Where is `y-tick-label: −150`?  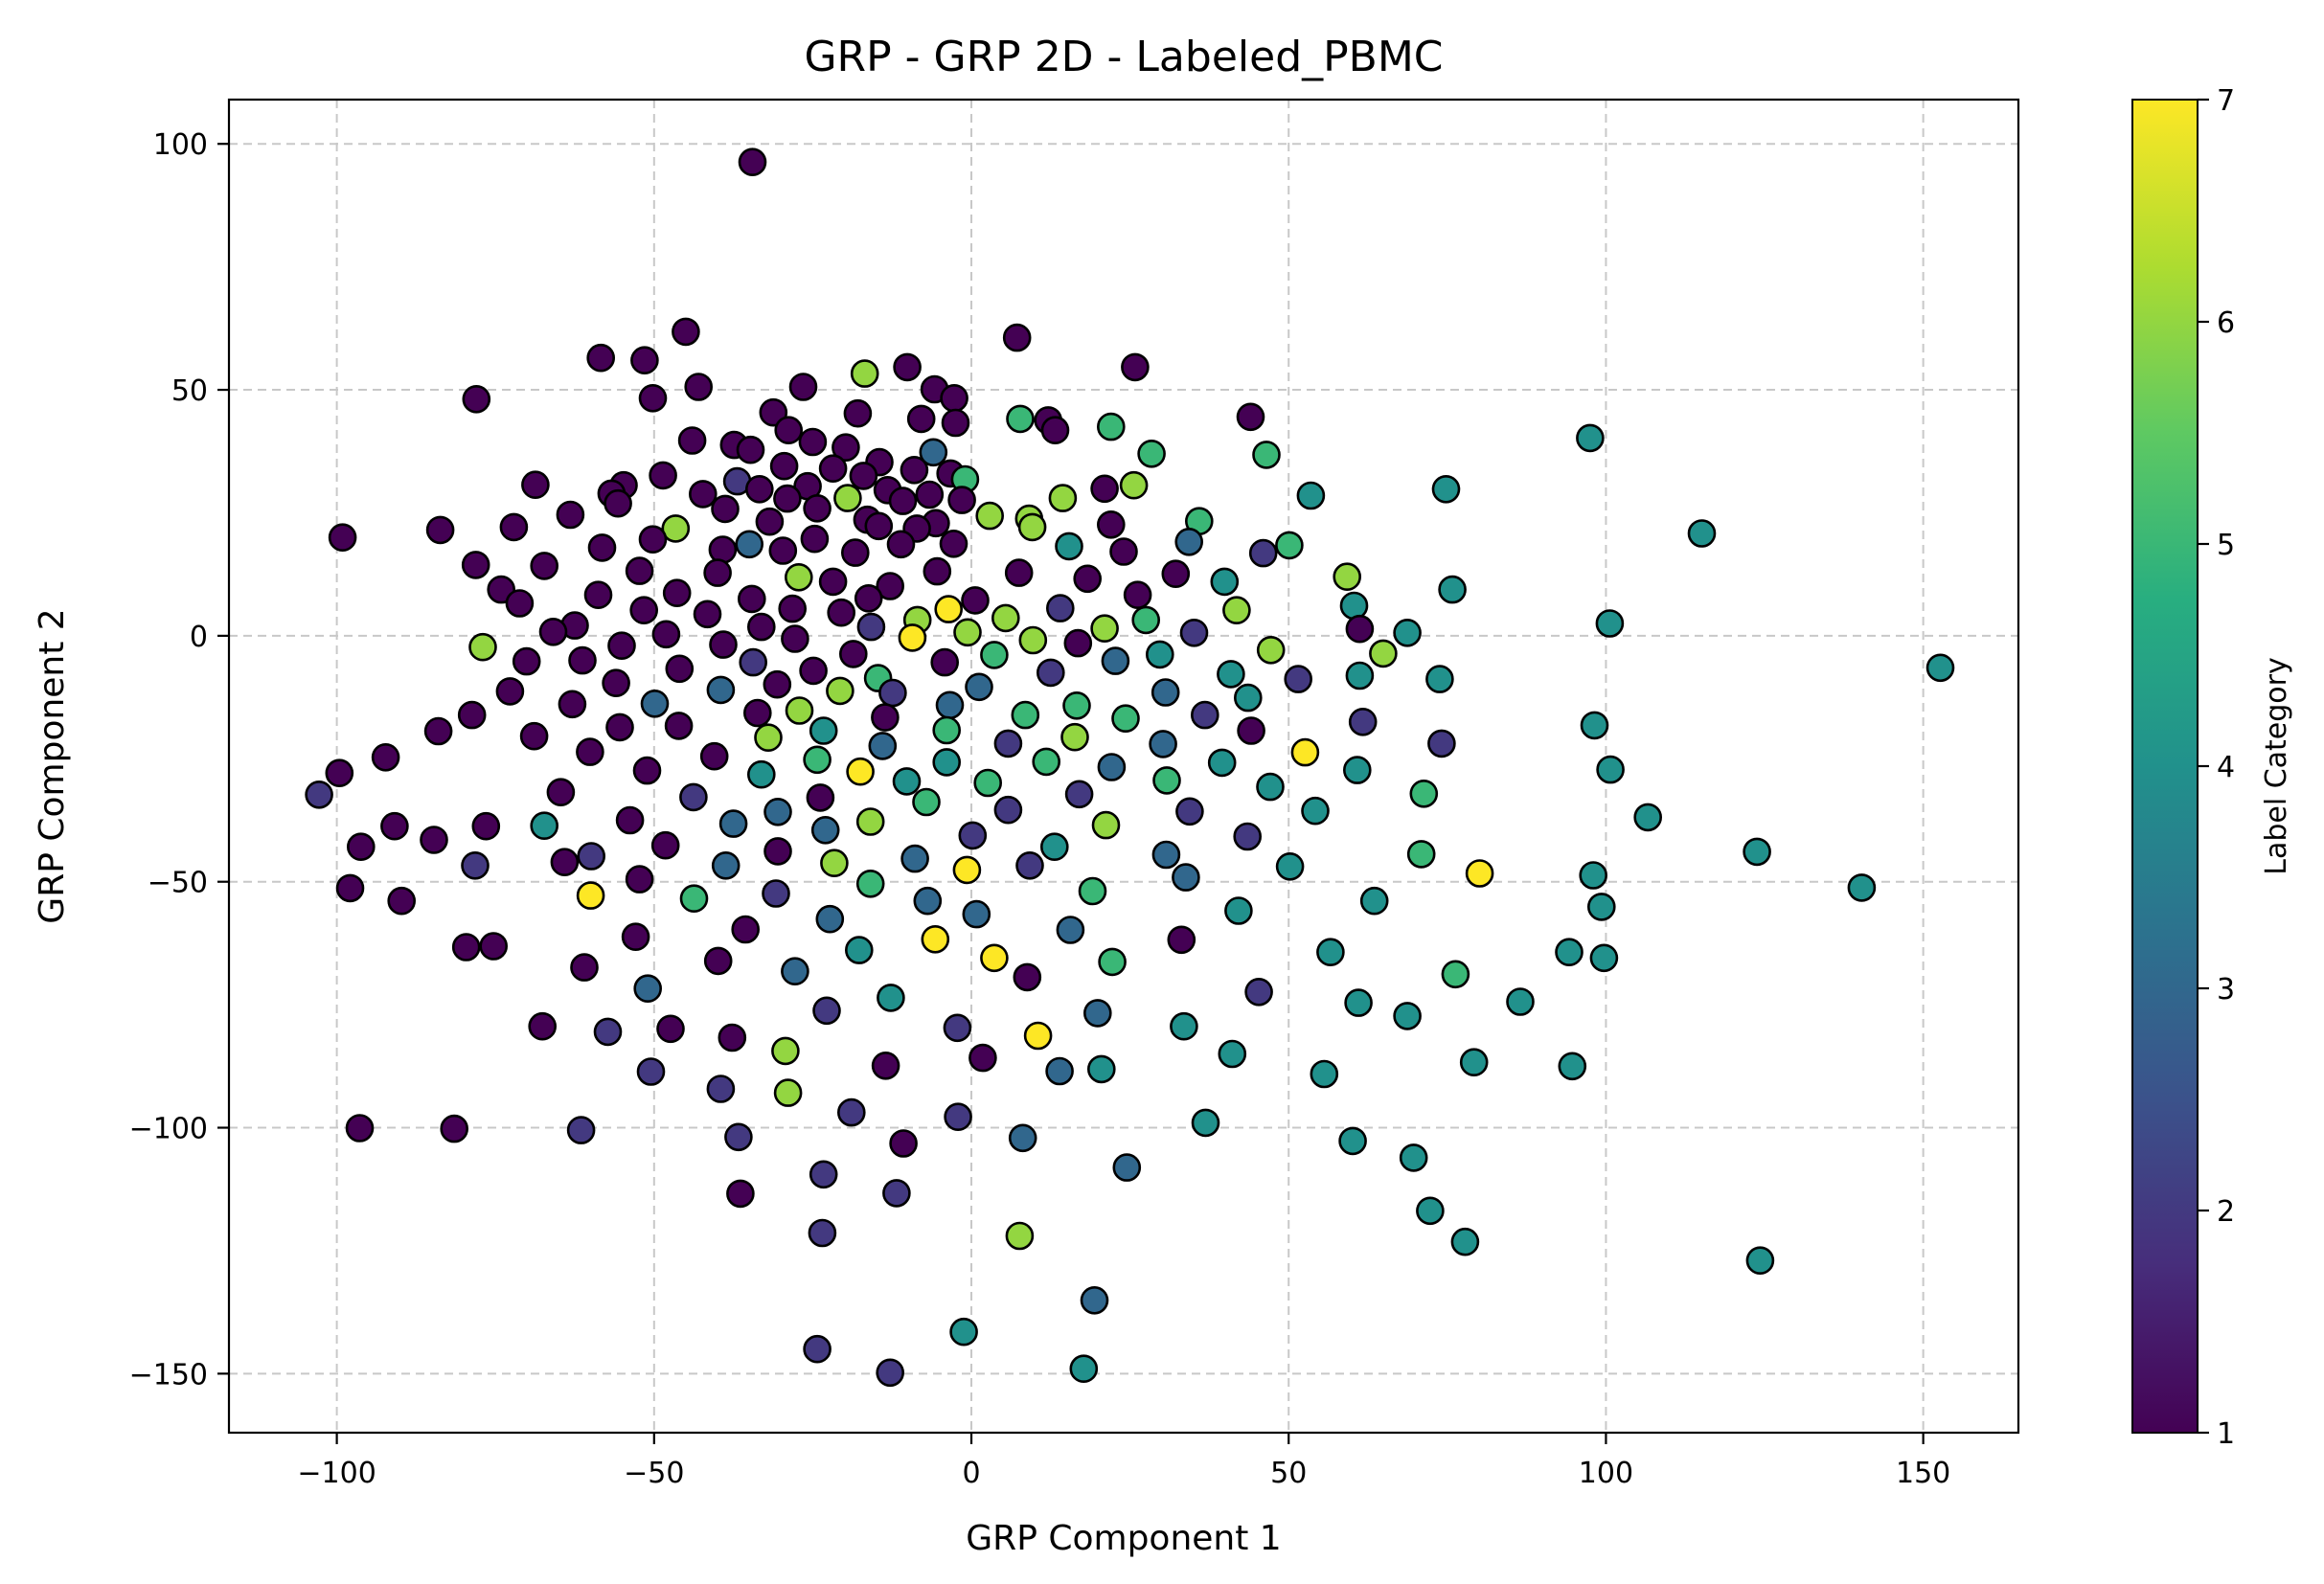 y-tick-label: −150 is located at coordinates (168, 1375).